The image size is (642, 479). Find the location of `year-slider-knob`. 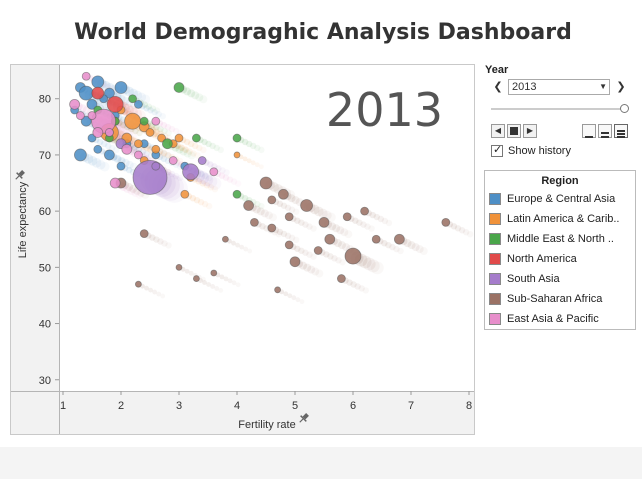

year-slider-knob is located at coordinates (624, 108).